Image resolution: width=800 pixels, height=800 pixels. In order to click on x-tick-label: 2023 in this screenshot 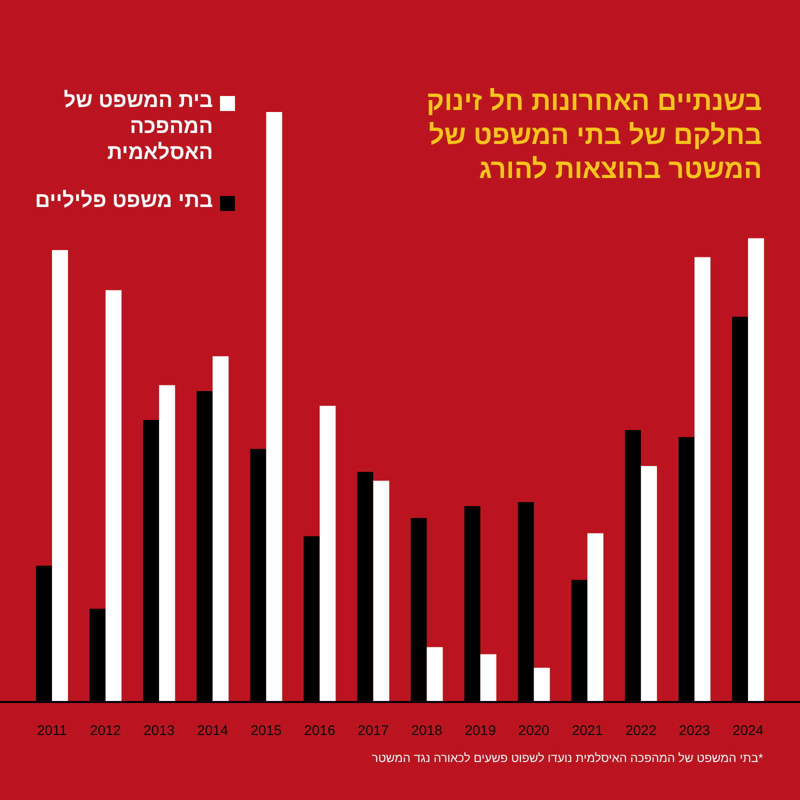, I will do `click(694, 730)`.